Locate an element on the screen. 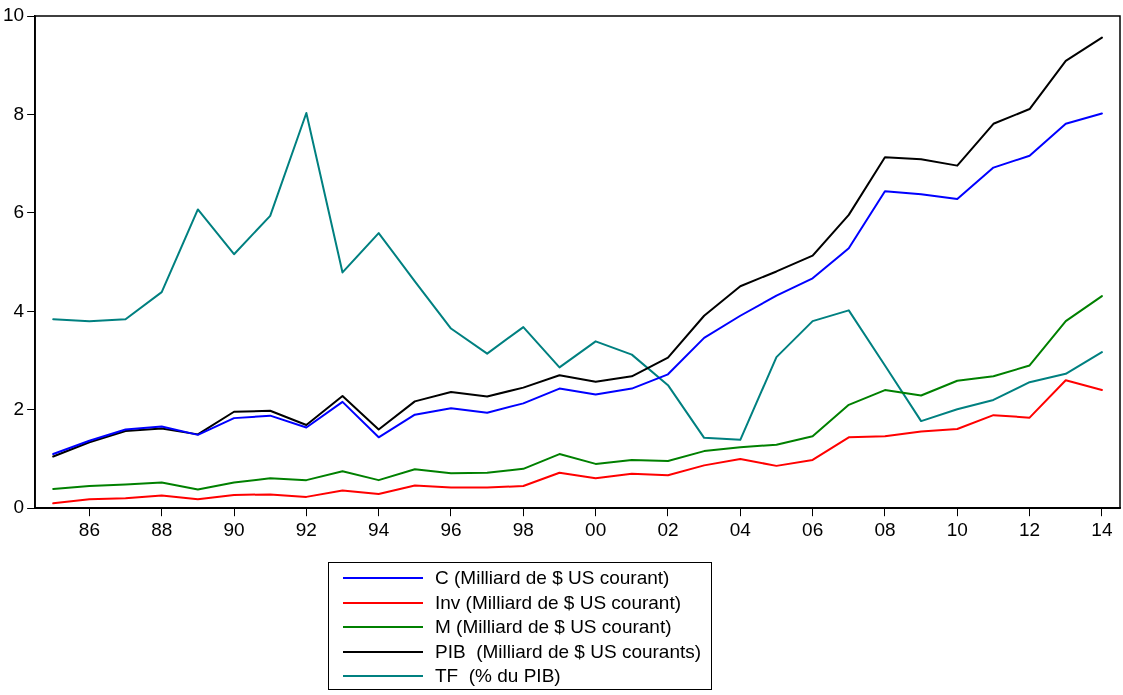 The height and width of the screenshot is (695, 1123). y-tick-label: 2 is located at coordinates (19, 408).